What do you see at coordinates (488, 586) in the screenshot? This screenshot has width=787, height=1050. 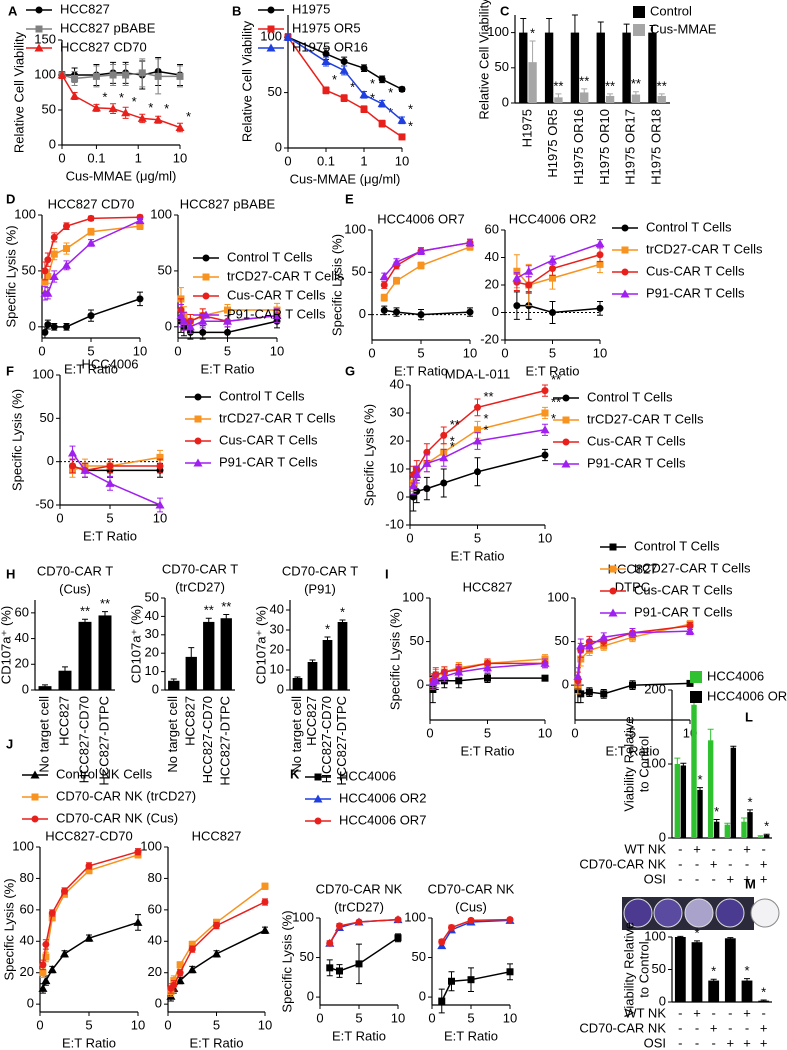 I see `chart-title: HCC827` at bounding box center [488, 586].